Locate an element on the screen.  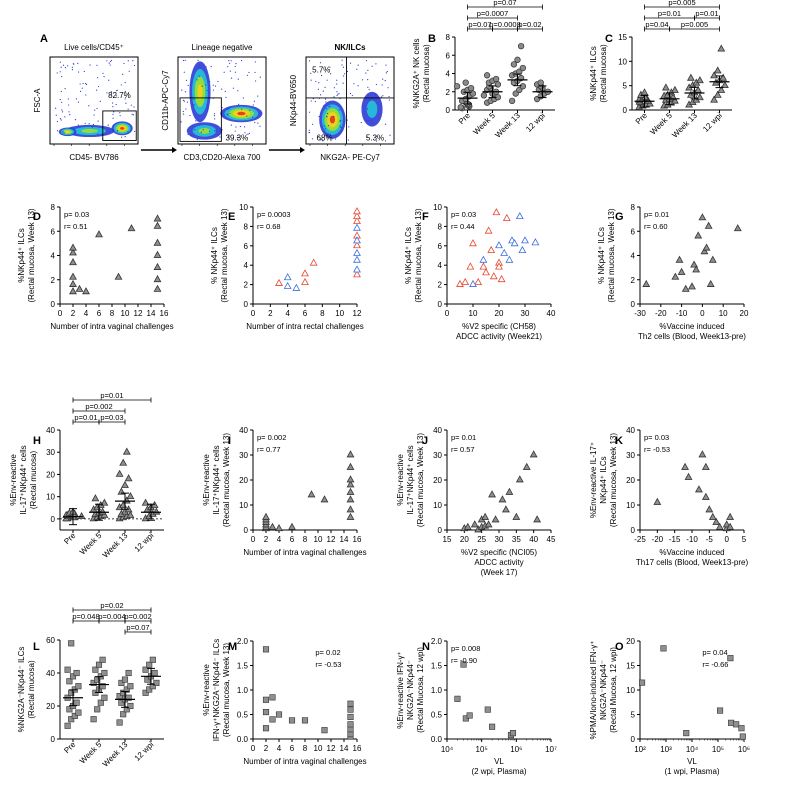
p-value: p=0.04 is located at coordinates (656, 24).